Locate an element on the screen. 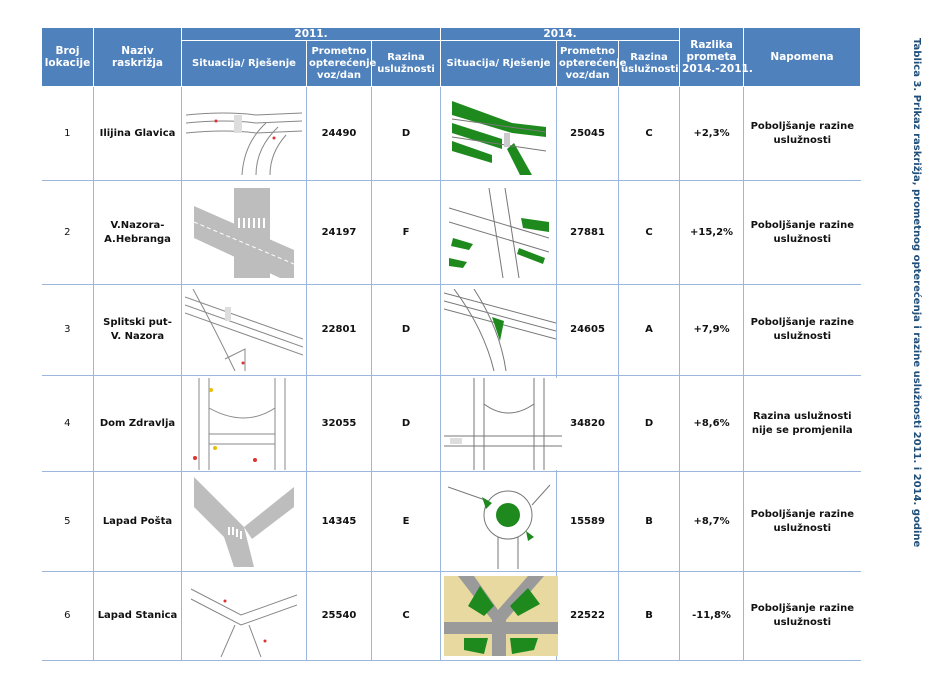 This screenshot has height=676, width=937. traffic-difference: +8,6% is located at coordinates (711, 423).